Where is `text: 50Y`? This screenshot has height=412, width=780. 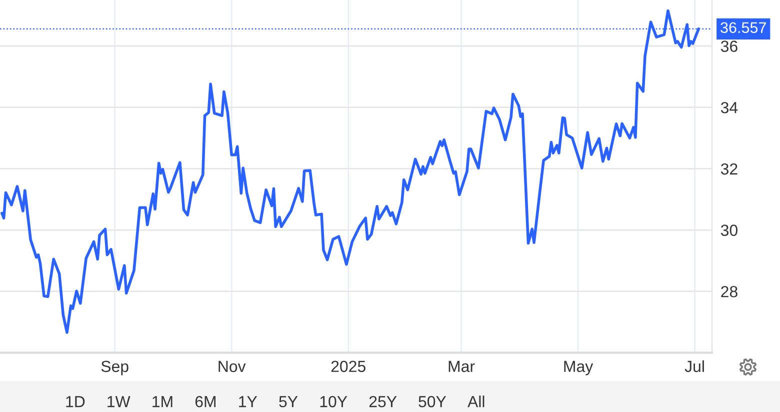
text: 50Y is located at coordinates (432, 402).